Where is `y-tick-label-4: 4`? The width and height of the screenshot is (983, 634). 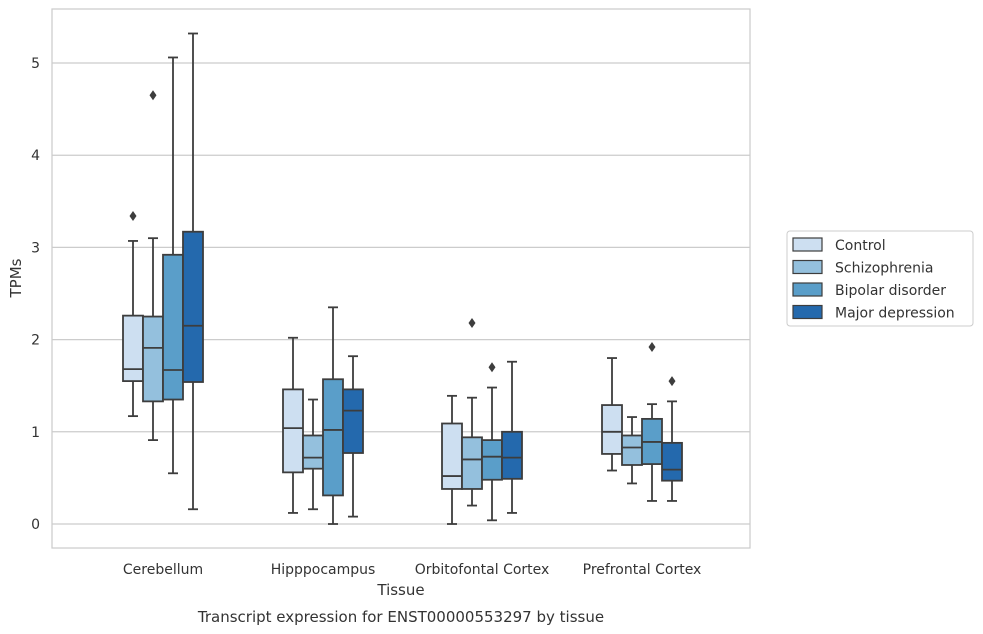 y-tick-label-4: 4 is located at coordinates (35, 156).